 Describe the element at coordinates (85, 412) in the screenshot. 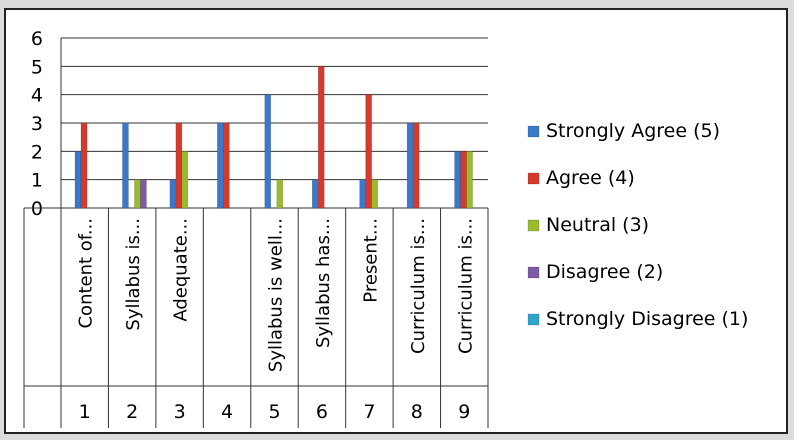

I see `category-number: 1` at that location.